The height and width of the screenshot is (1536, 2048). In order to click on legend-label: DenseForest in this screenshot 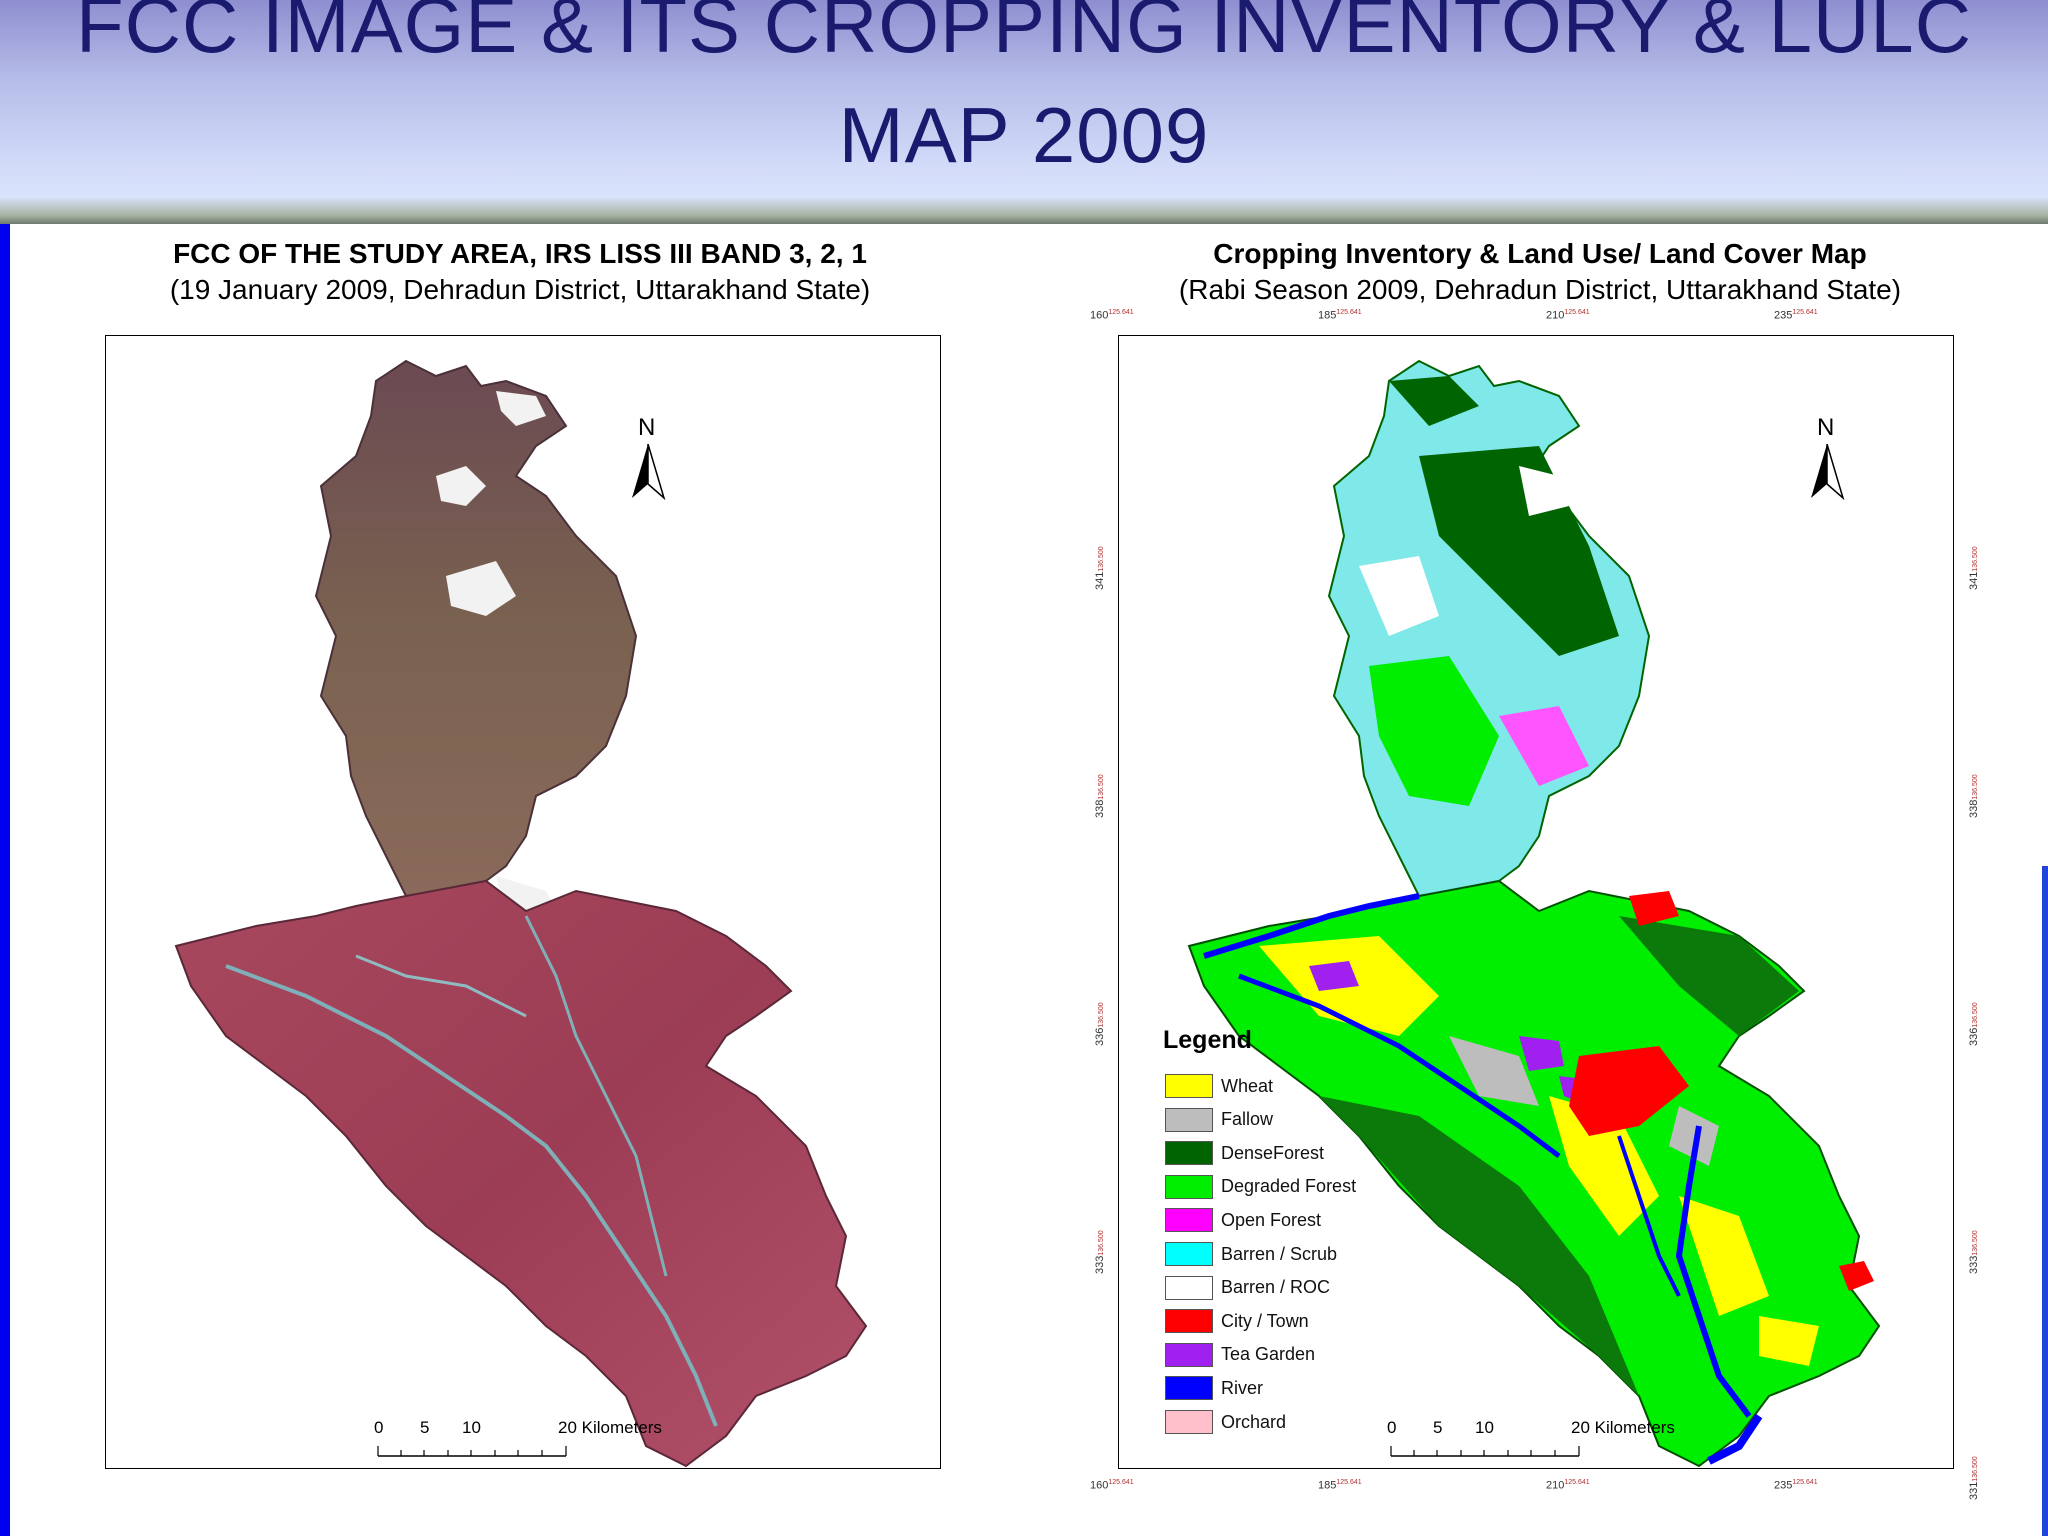, I will do `click(1273, 1152)`.